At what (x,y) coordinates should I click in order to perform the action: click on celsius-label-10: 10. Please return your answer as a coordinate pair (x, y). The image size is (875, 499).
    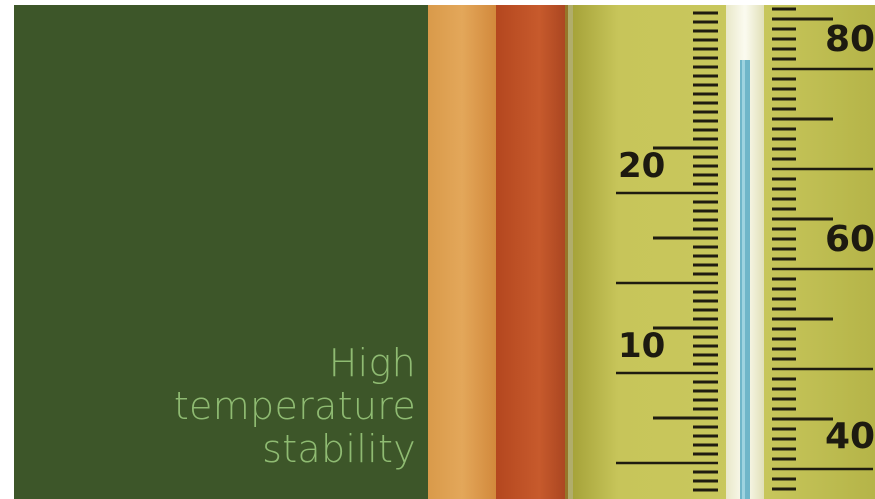
    Looking at the image, I should click on (641, 346).